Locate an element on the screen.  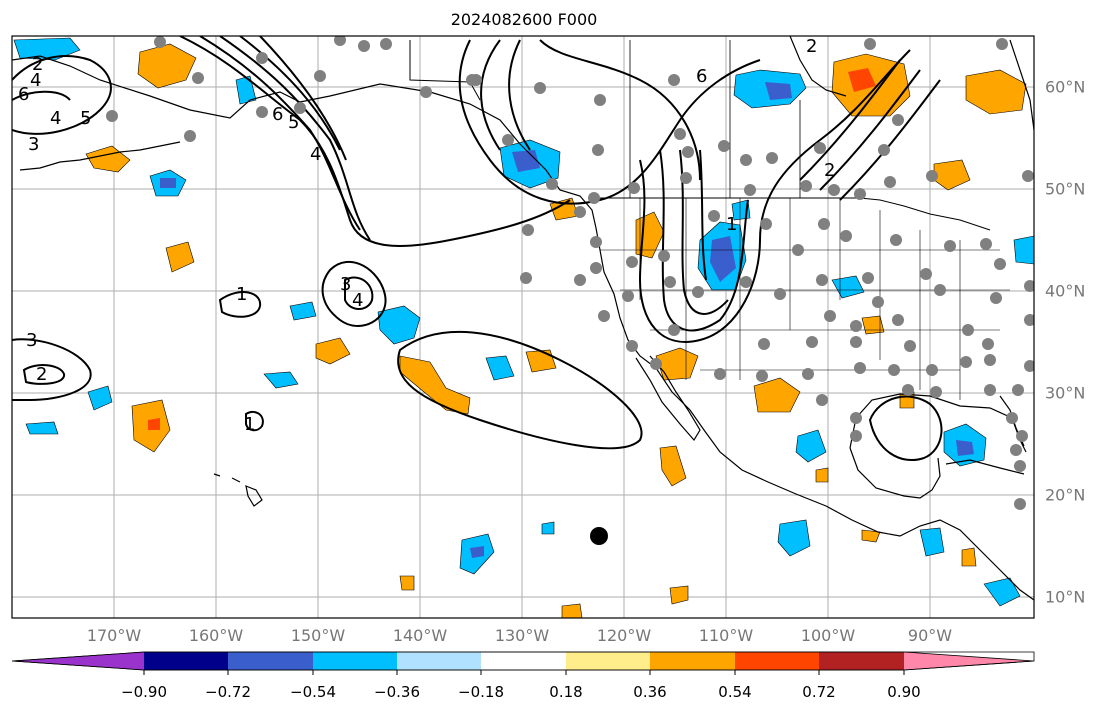
colorbar-tick-label: −0.54 is located at coordinates (313, 692).